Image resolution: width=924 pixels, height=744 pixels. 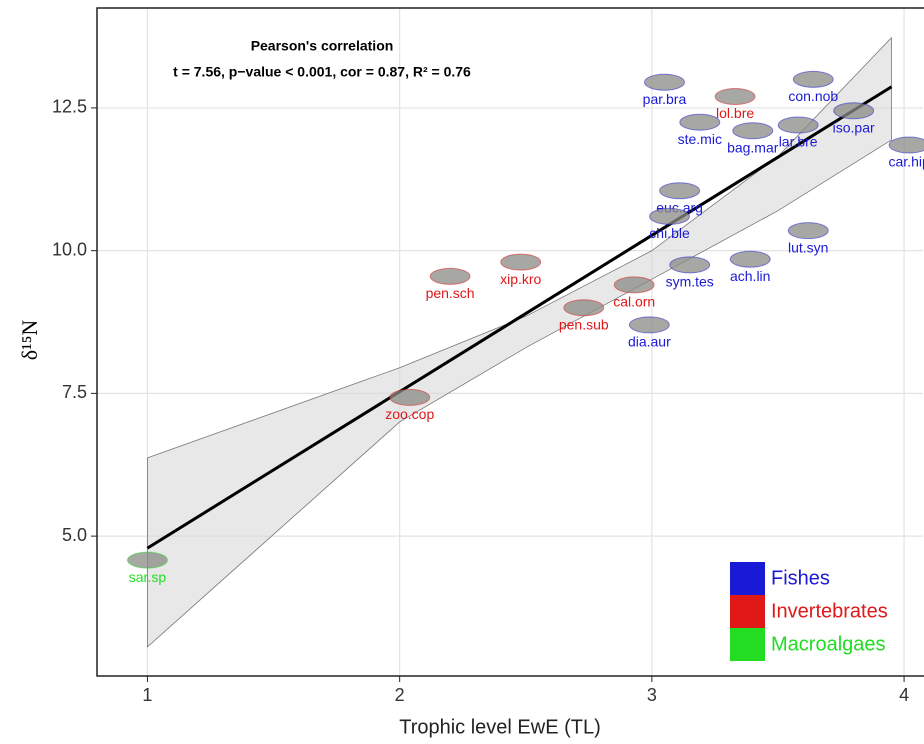 What do you see at coordinates (665, 99) in the screenshot?
I see `point-label: par.bra` at bounding box center [665, 99].